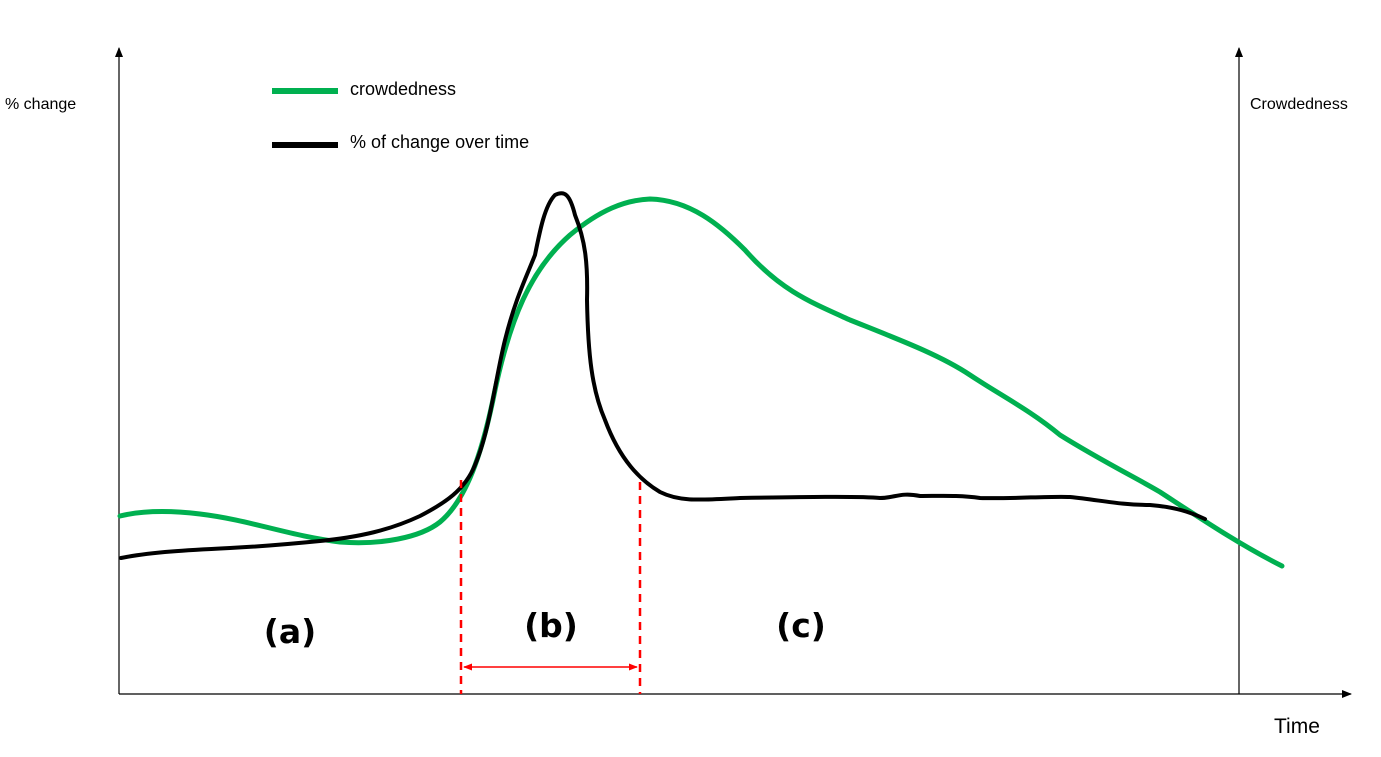  I want to click on x-axis-label: Time, so click(1297, 726).